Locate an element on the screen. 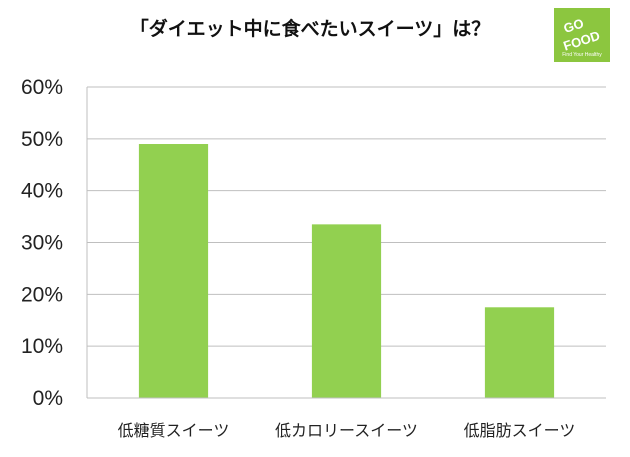  logo-badge is located at coordinates (582, 35).